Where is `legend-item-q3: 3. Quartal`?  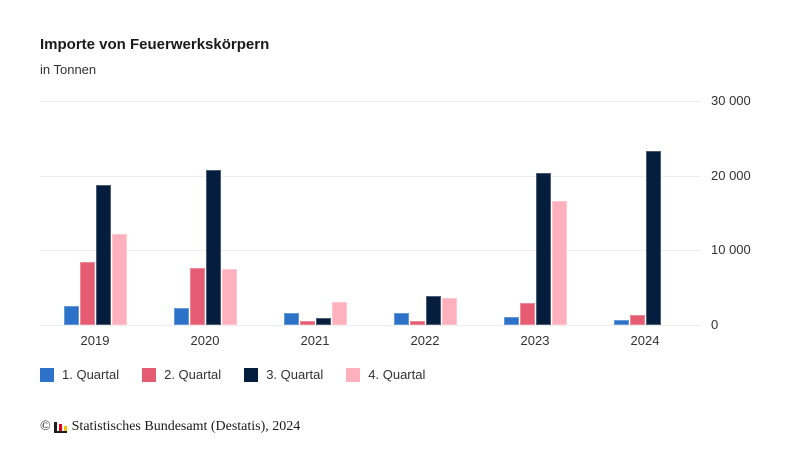
legend-item-q3: 3. Quartal is located at coordinates (283, 374).